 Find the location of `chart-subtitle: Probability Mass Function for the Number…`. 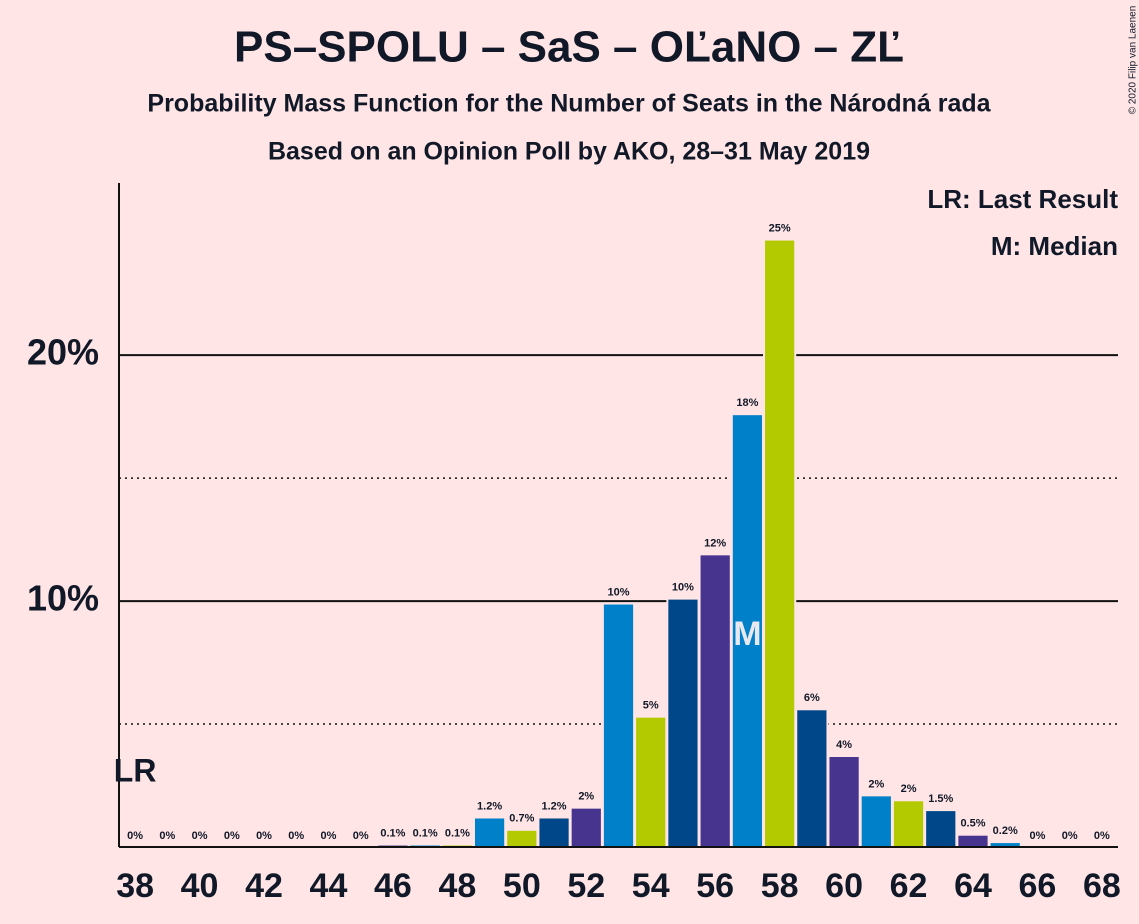

chart-subtitle: Probability Mass Function for the Number… is located at coordinates (569, 104).